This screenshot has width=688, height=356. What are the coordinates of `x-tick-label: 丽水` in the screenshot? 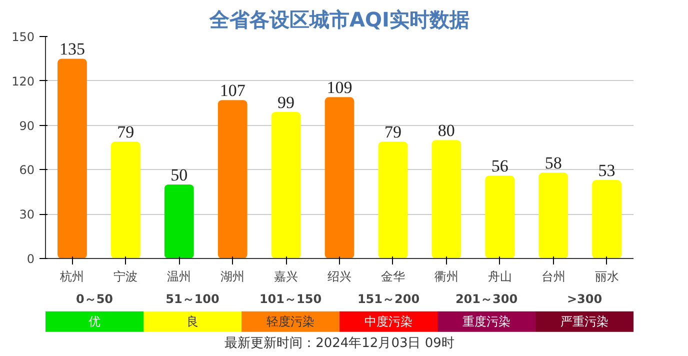 It's located at (606, 277).